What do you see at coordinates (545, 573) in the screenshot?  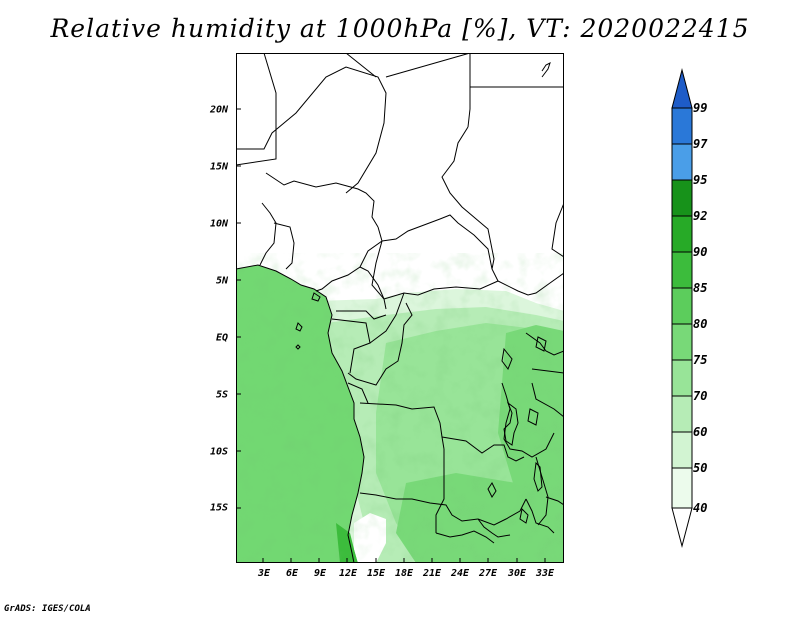 I see `lon-label: 33E` at bounding box center [545, 573].